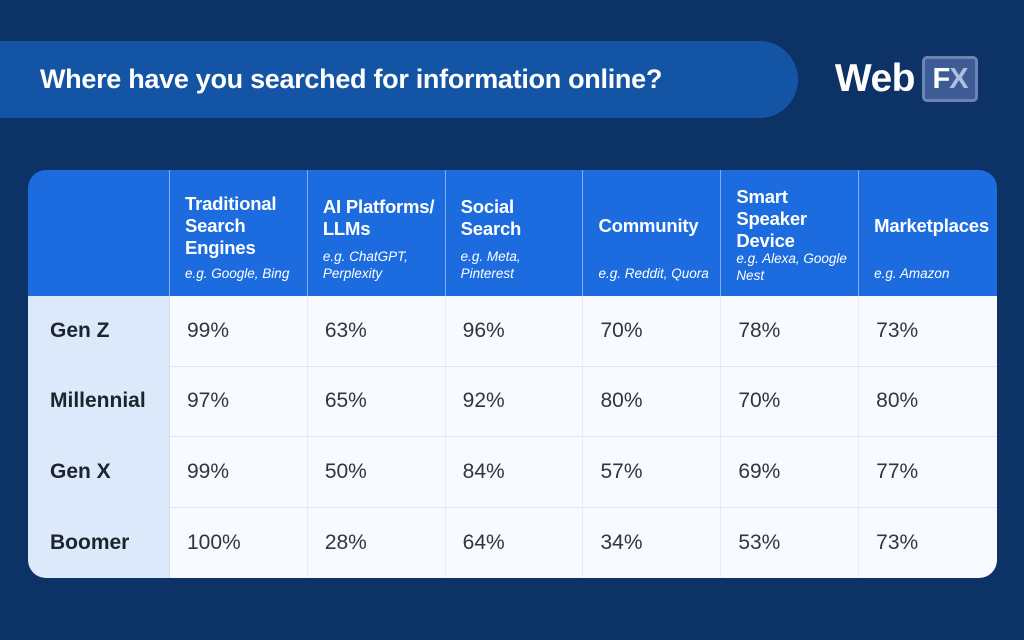 This screenshot has width=1024, height=640. Describe the element at coordinates (239, 472) in the screenshot. I see `cell-gen-x-traditional: 99%` at that location.